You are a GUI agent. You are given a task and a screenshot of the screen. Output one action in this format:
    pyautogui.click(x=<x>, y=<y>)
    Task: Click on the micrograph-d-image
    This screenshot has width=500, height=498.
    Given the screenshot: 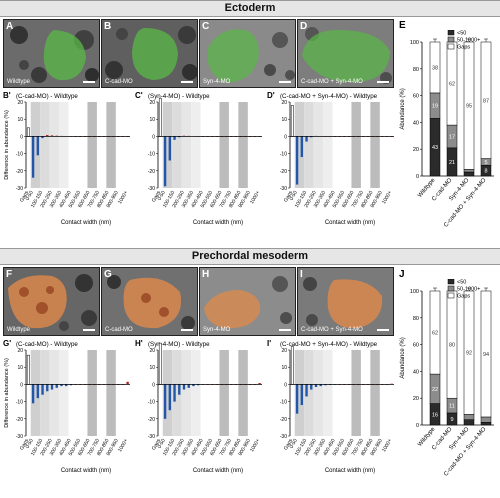 What is the action you would take?
    pyautogui.click(x=345, y=53)
    